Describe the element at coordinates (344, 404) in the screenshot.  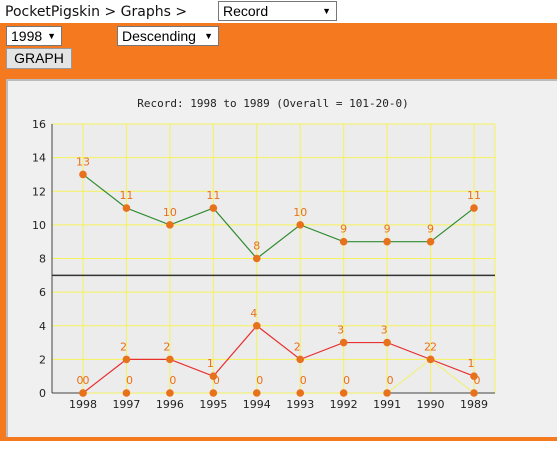
I see `x-tick-label: 1992` at that location.